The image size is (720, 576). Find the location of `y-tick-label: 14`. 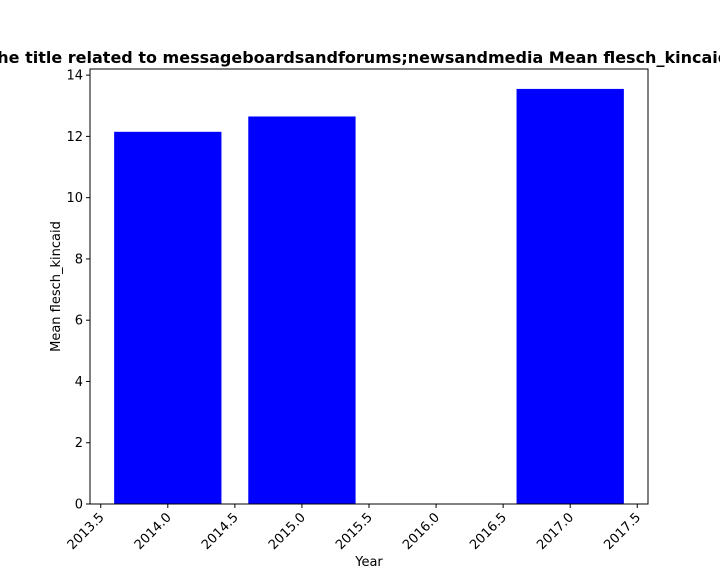

y-tick-label: 14 is located at coordinates (74, 76).